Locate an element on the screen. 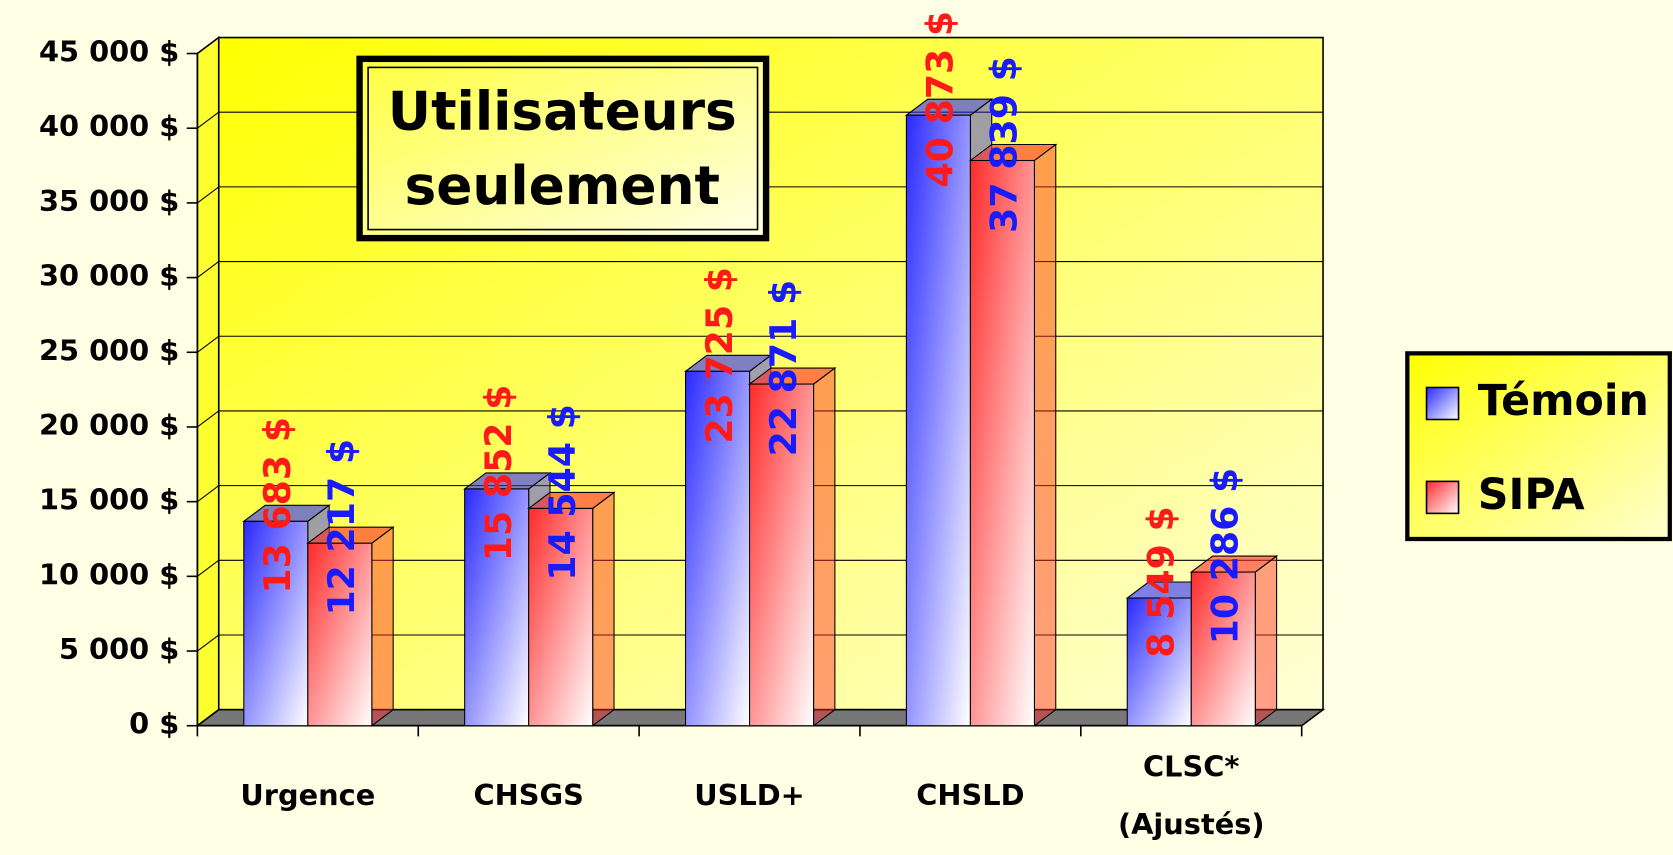  value-label: 12 217 $ is located at coordinates (341, 527).